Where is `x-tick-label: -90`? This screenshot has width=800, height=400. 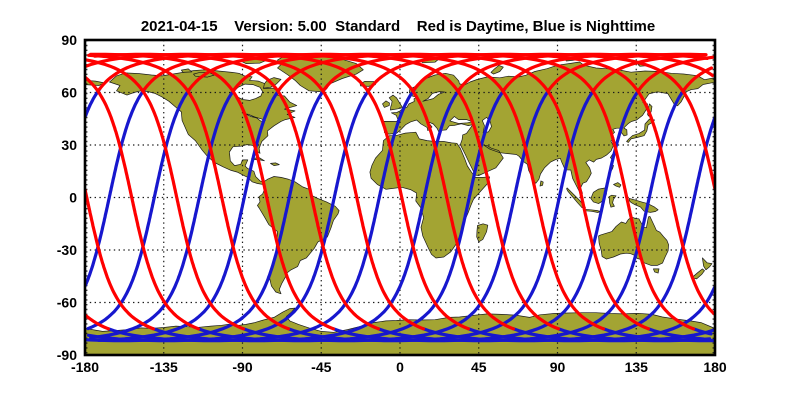
x-tick-label: -90 is located at coordinates (242, 367).